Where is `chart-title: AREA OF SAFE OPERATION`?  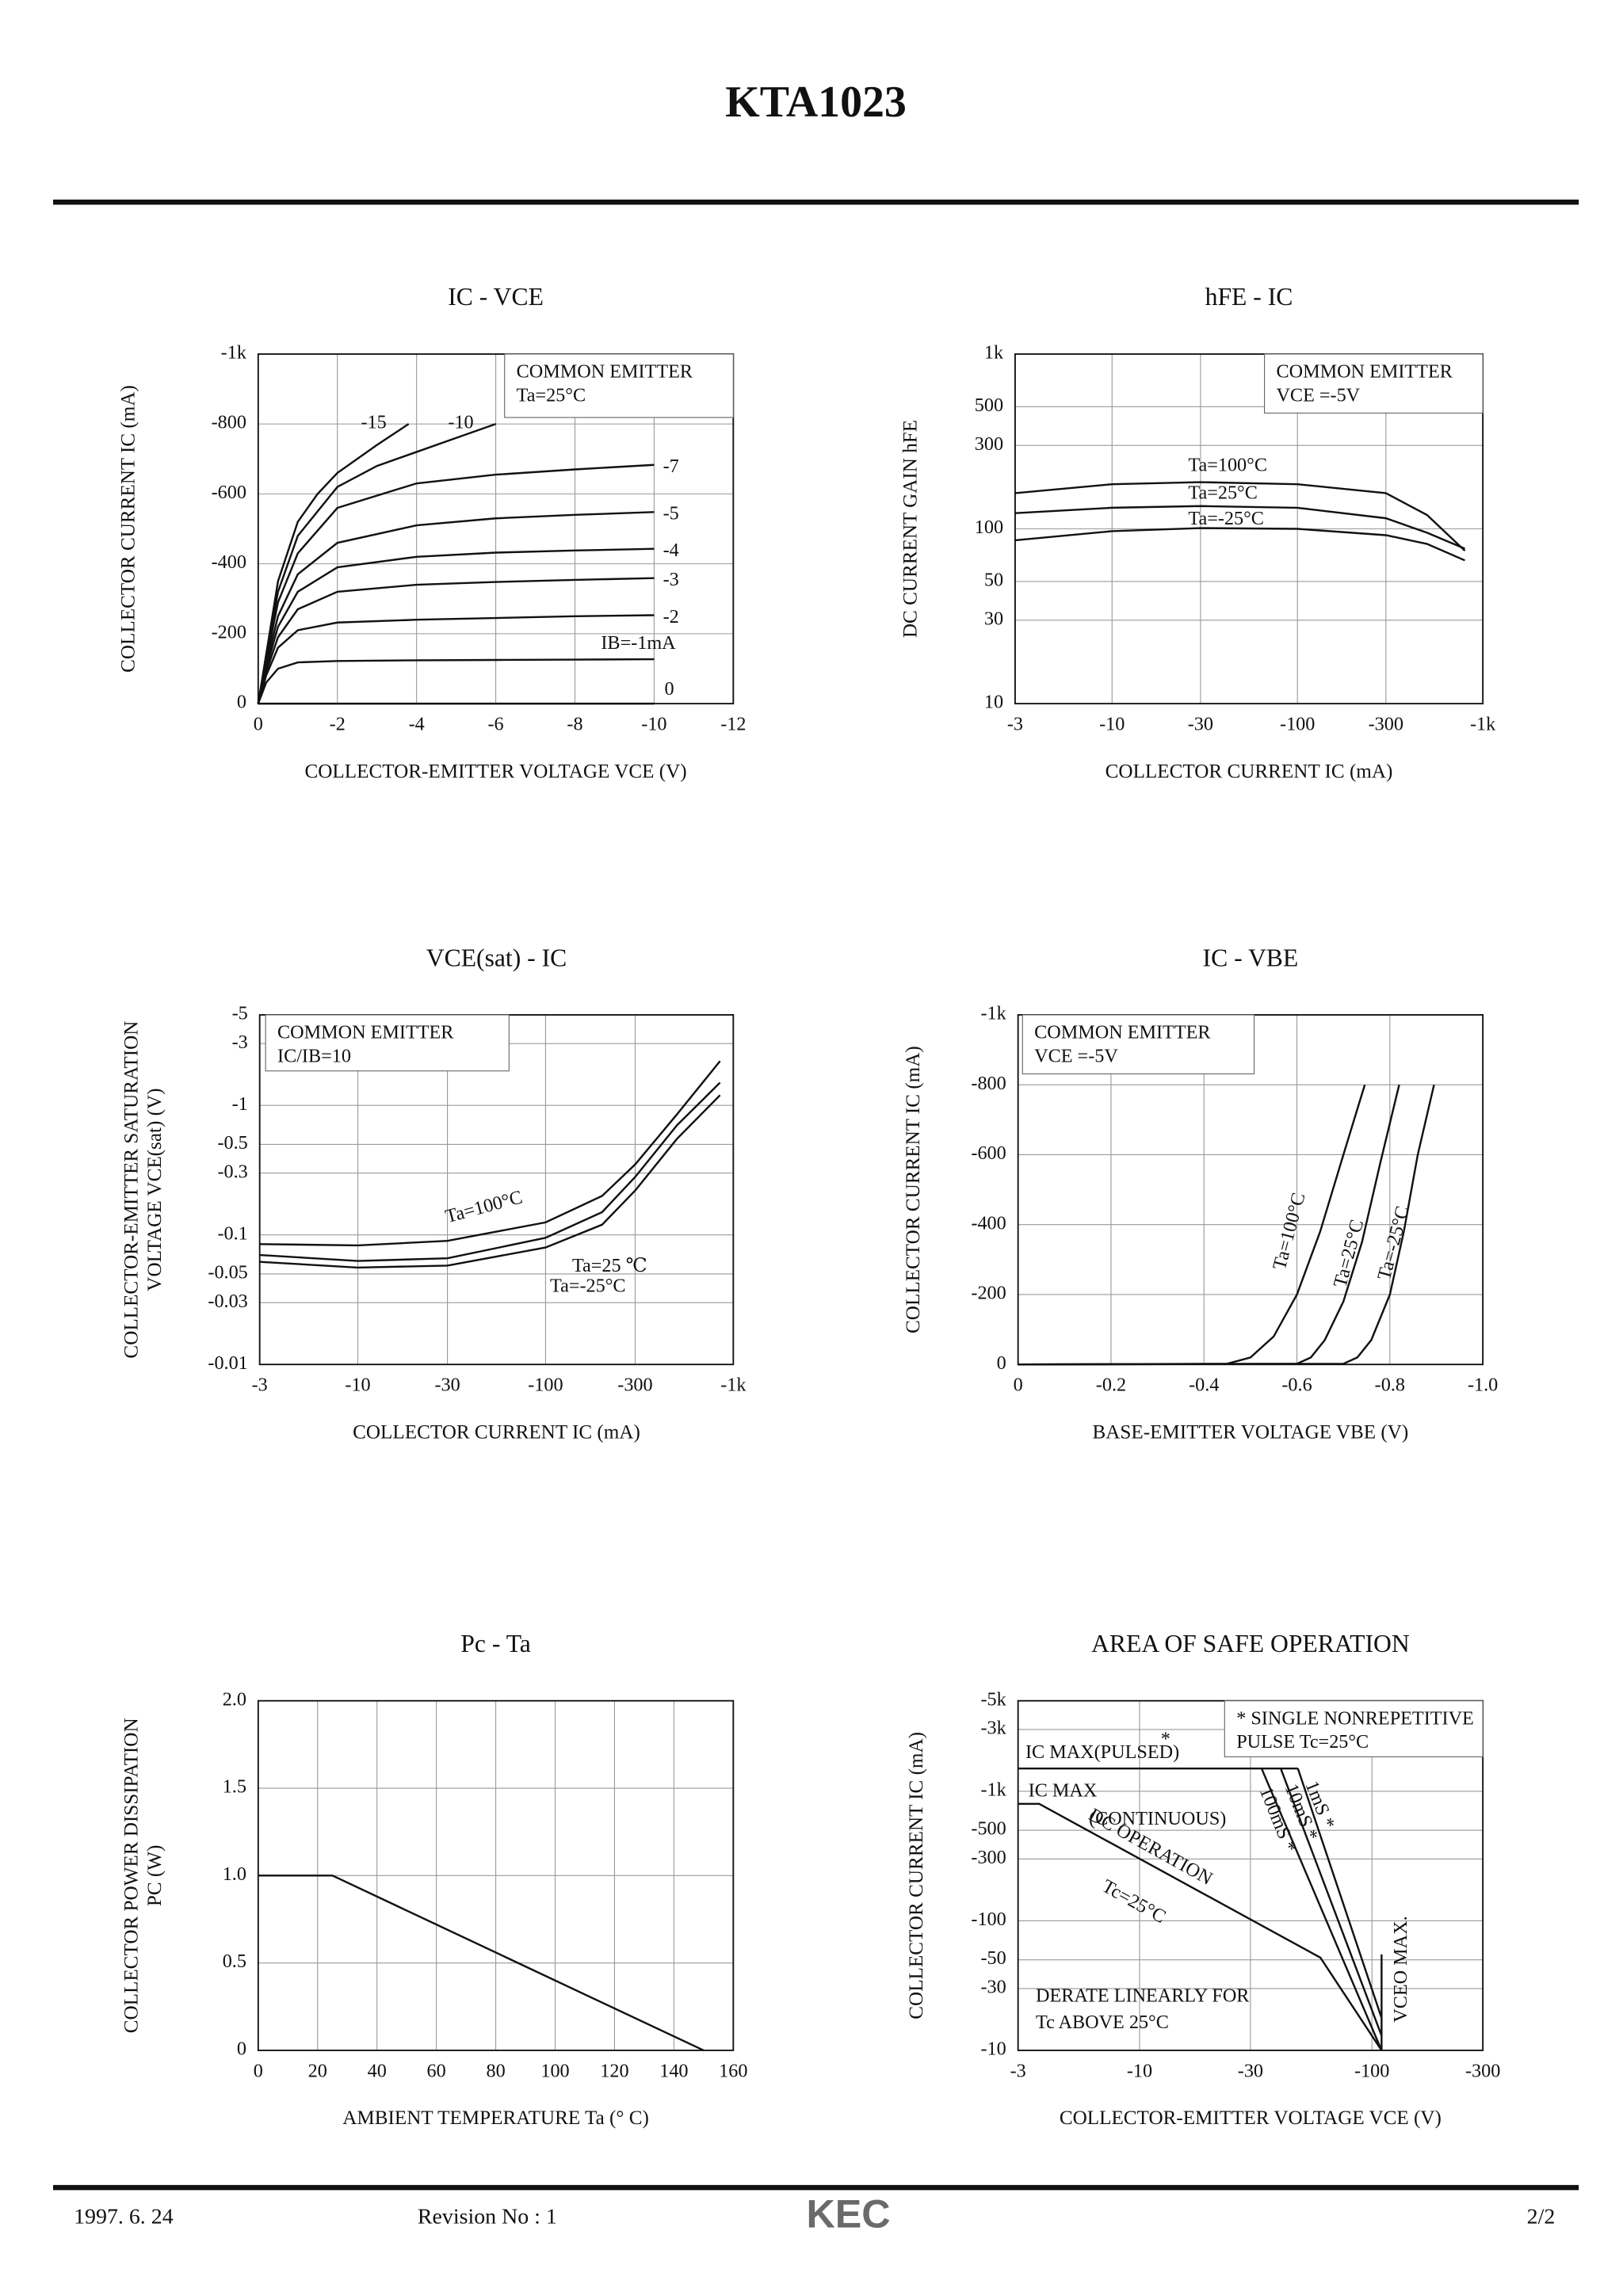
chart-title: AREA OF SAFE OPERATION is located at coordinates (1250, 1643).